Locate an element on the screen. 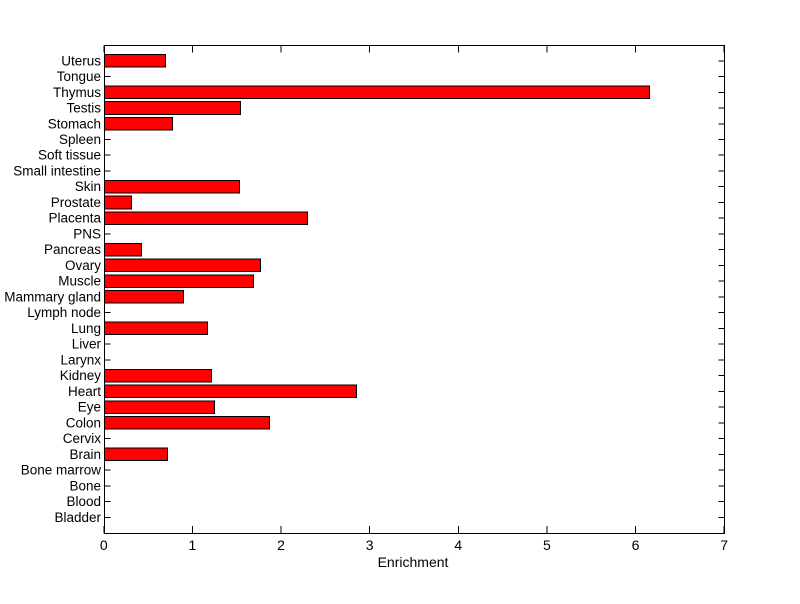  svg-text: Testis is located at coordinates (83, 108).